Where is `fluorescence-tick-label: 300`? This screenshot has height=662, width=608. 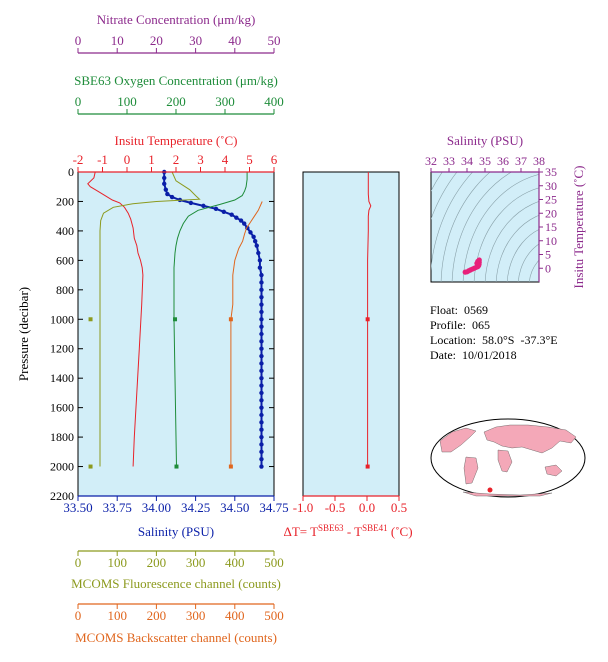
fluorescence-tick-label: 300 is located at coordinates (196, 562).